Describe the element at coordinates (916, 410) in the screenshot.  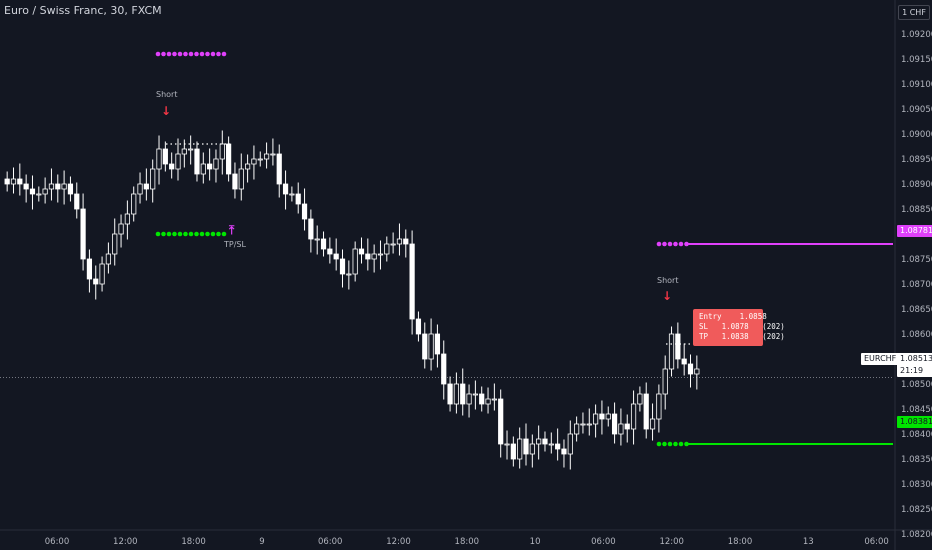
I see `price-tick-label: 1.08450` at that location.